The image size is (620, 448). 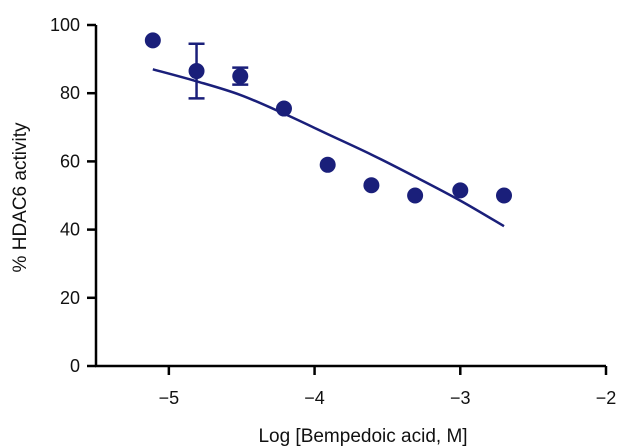 What do you see at coordinates (169, 398) in the screenshot?
I see `x-tick-label: −5` at bounding box center [169, 398].